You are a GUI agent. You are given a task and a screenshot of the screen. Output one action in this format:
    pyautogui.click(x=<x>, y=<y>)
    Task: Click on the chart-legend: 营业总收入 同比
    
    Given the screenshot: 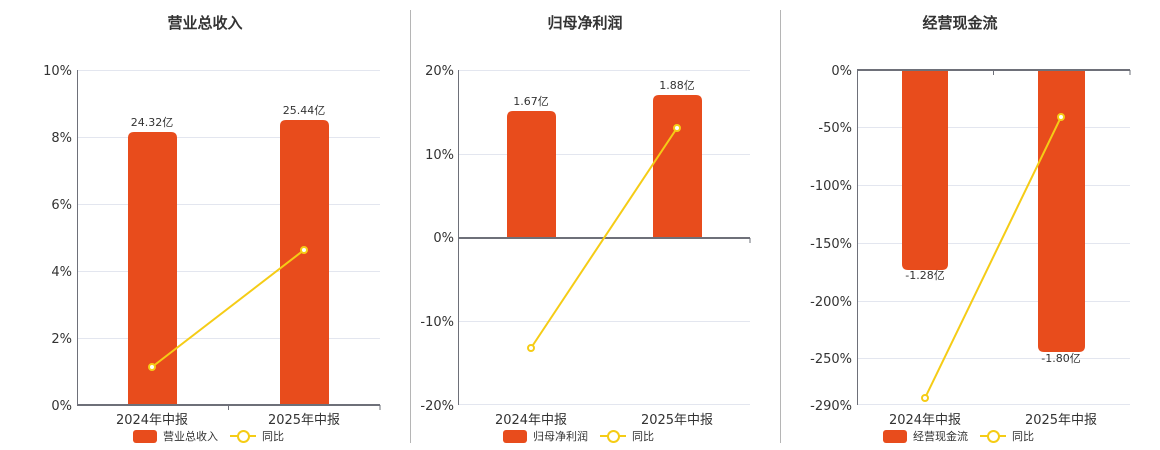 What is the action you would take?
    pyautogui.click(x=208, y=436)
    